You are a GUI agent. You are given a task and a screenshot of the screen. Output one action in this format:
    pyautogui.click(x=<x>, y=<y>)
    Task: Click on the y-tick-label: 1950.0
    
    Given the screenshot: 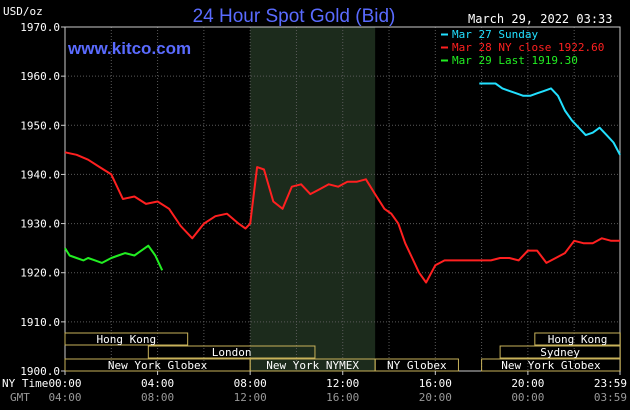 What is the action you would take?
    pyautogui.click(x=40, y=125)
    